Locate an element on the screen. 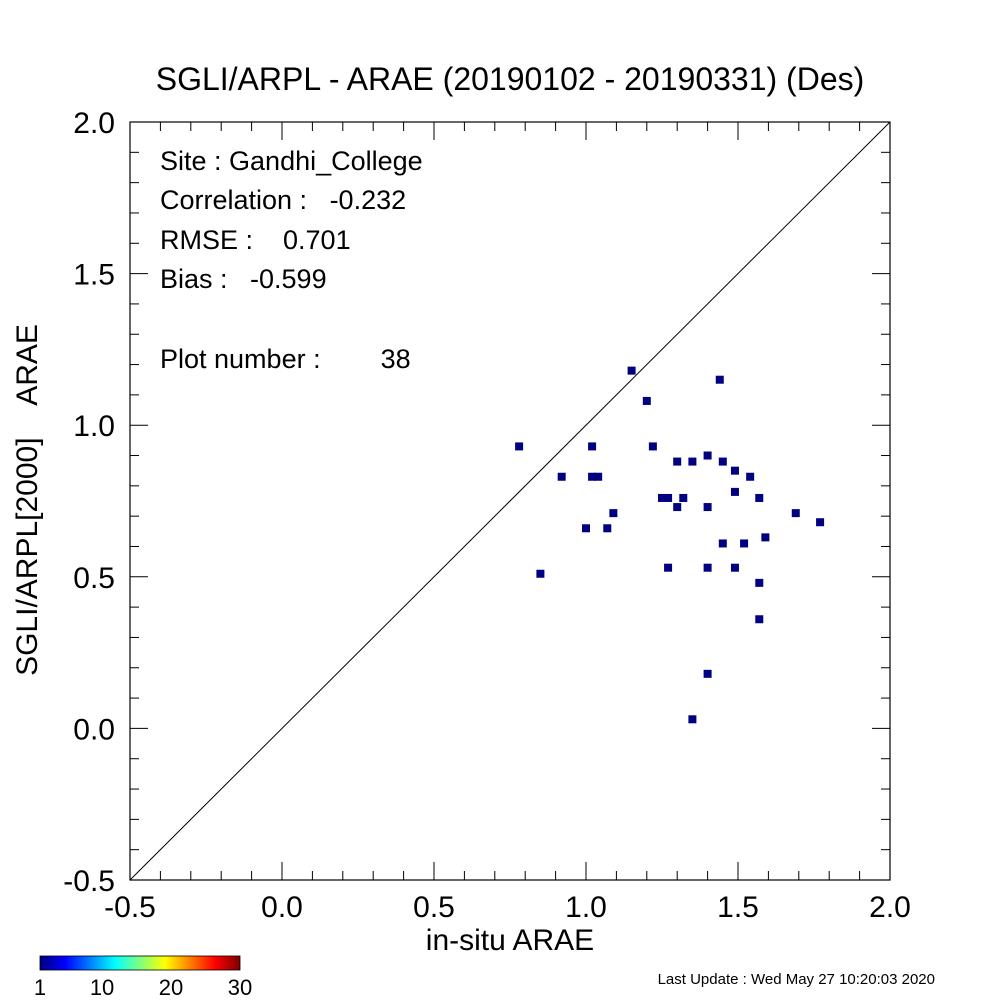  x-tick-label: 0.0 is located at coordinates (282, 907).